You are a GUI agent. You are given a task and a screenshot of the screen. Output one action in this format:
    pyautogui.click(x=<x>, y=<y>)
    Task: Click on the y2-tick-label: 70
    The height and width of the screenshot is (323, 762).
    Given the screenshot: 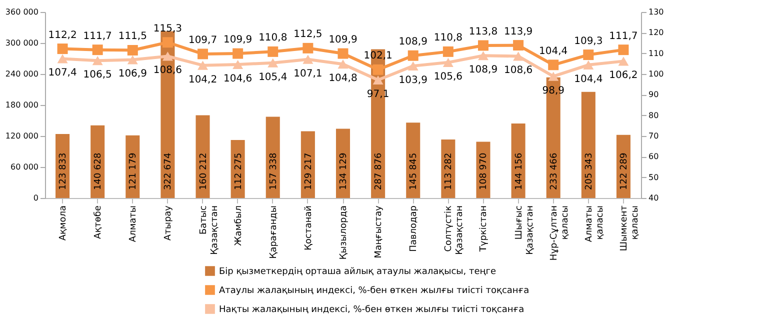 What is the action you would take?
    pyautogui.click(x=653, y=136)
    